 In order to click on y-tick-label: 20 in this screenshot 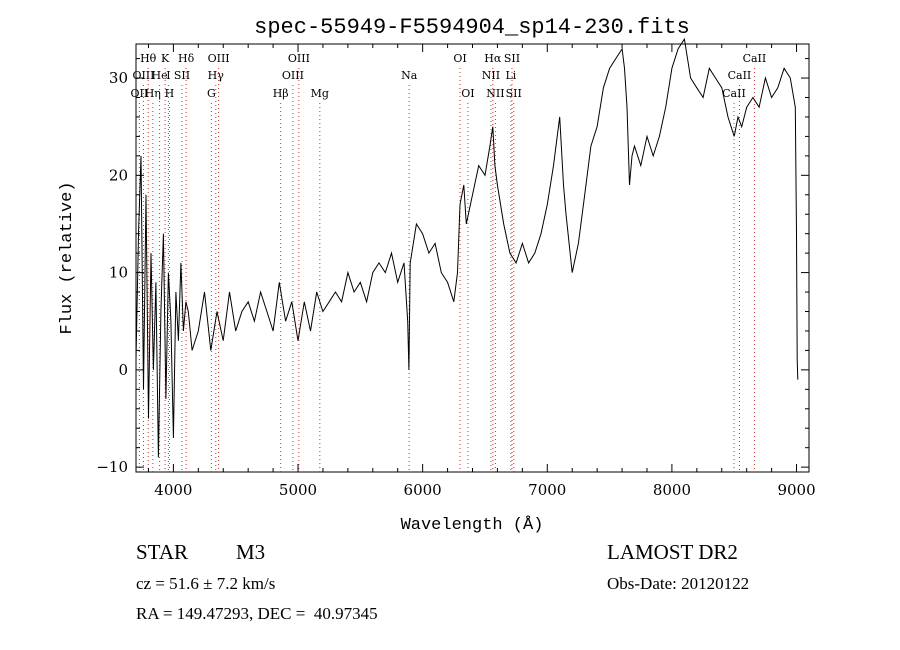, I will do `click(118, 175)`.